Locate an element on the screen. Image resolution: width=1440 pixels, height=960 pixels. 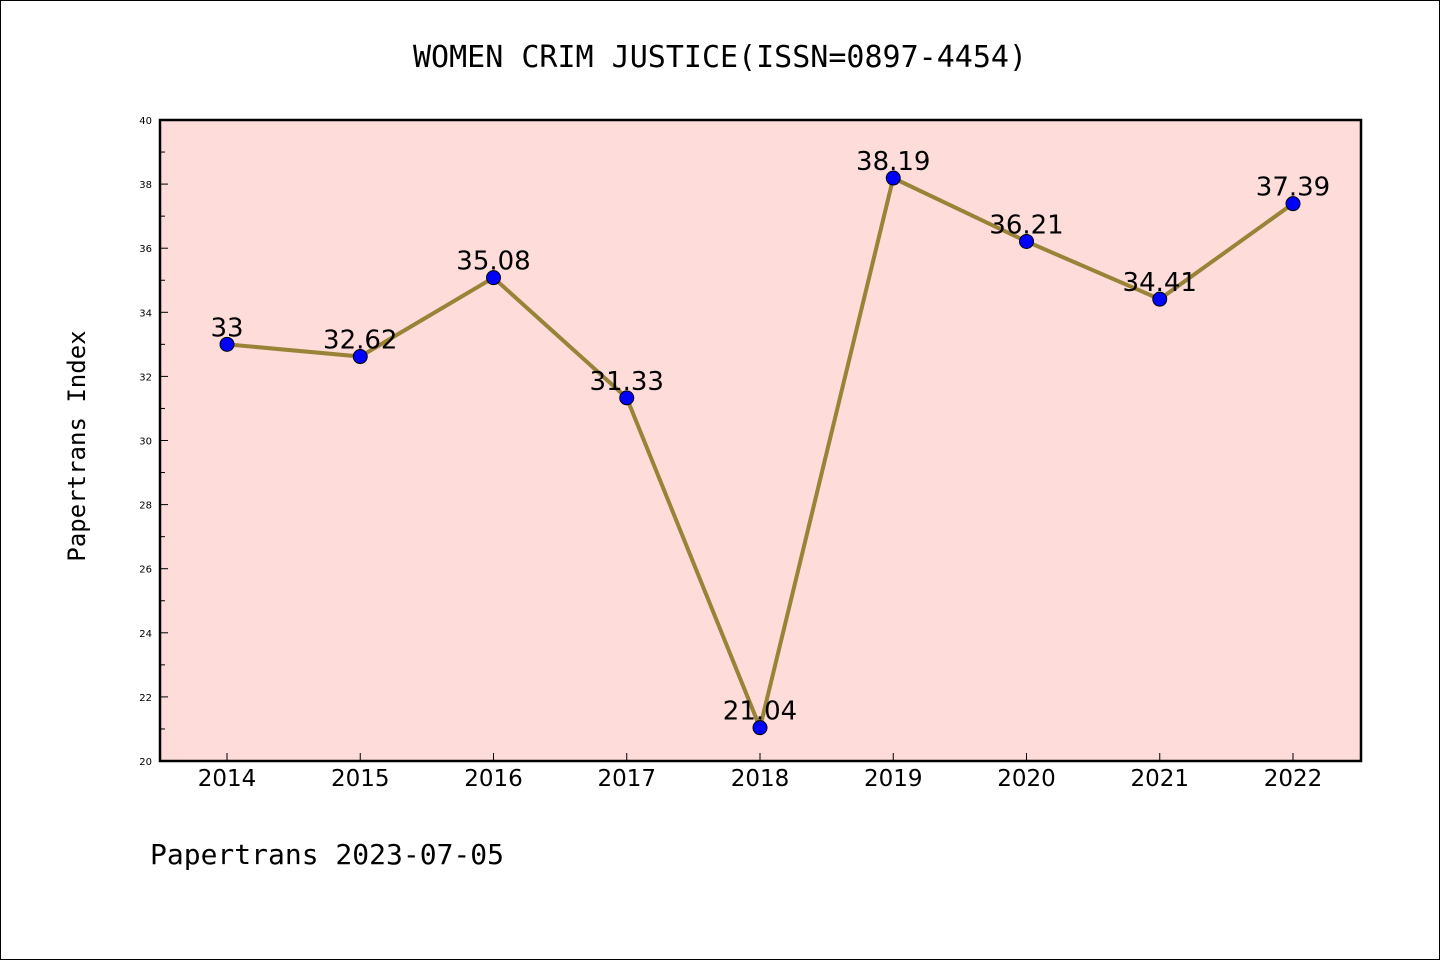
x-tick-label: 2021 is located at coordinates (1159, 779).